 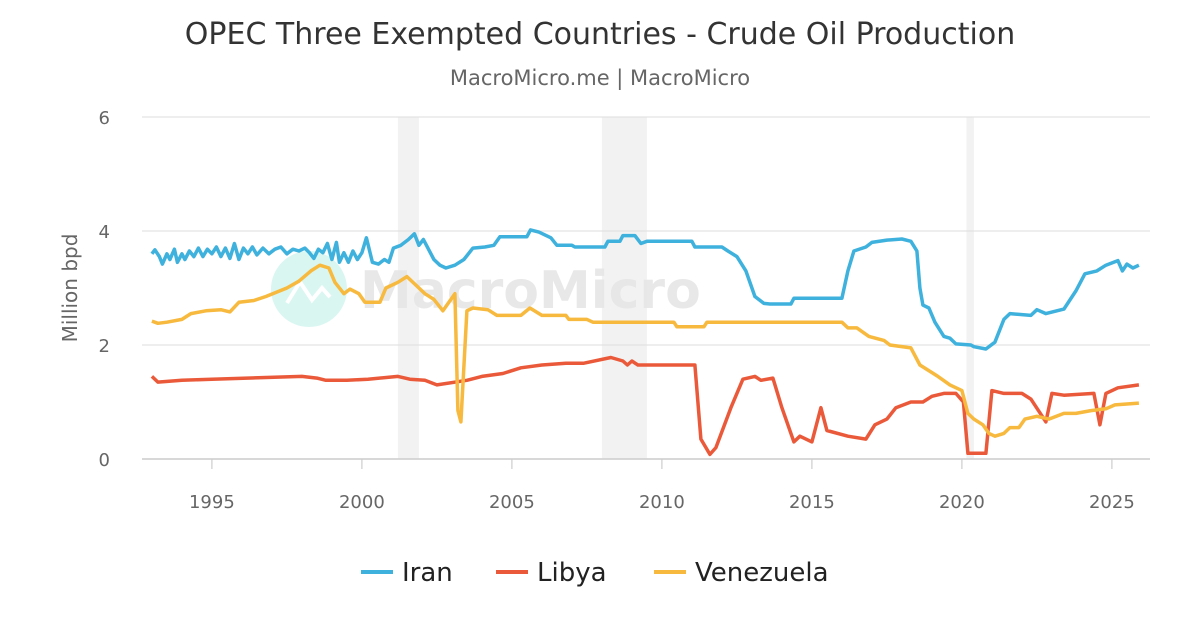 I want to click on y-tick-label: 6, so click(x=104, y=118).